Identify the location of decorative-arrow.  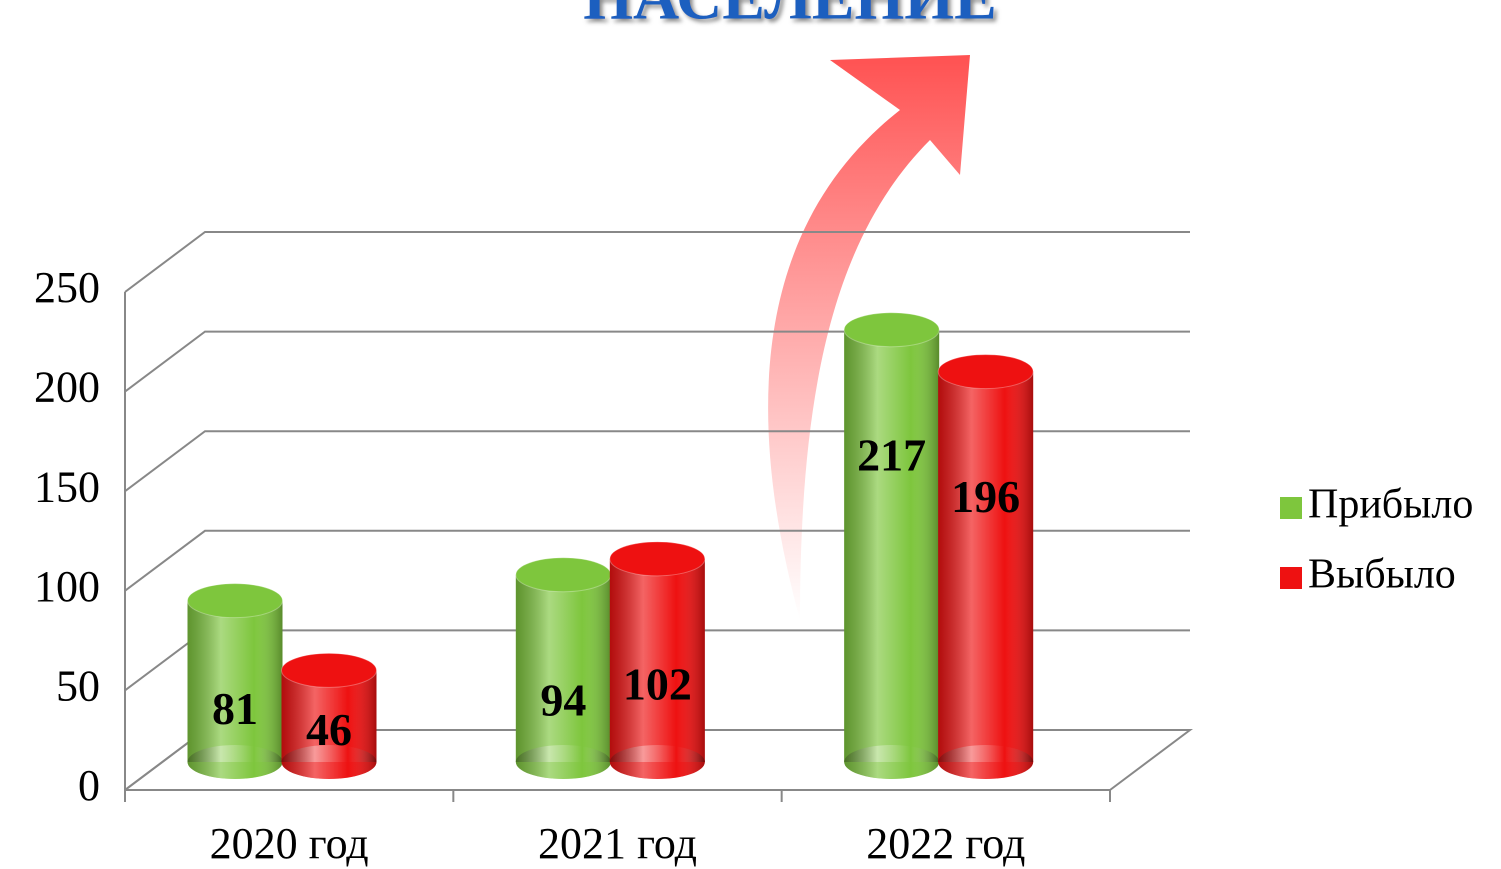
(869, 337).